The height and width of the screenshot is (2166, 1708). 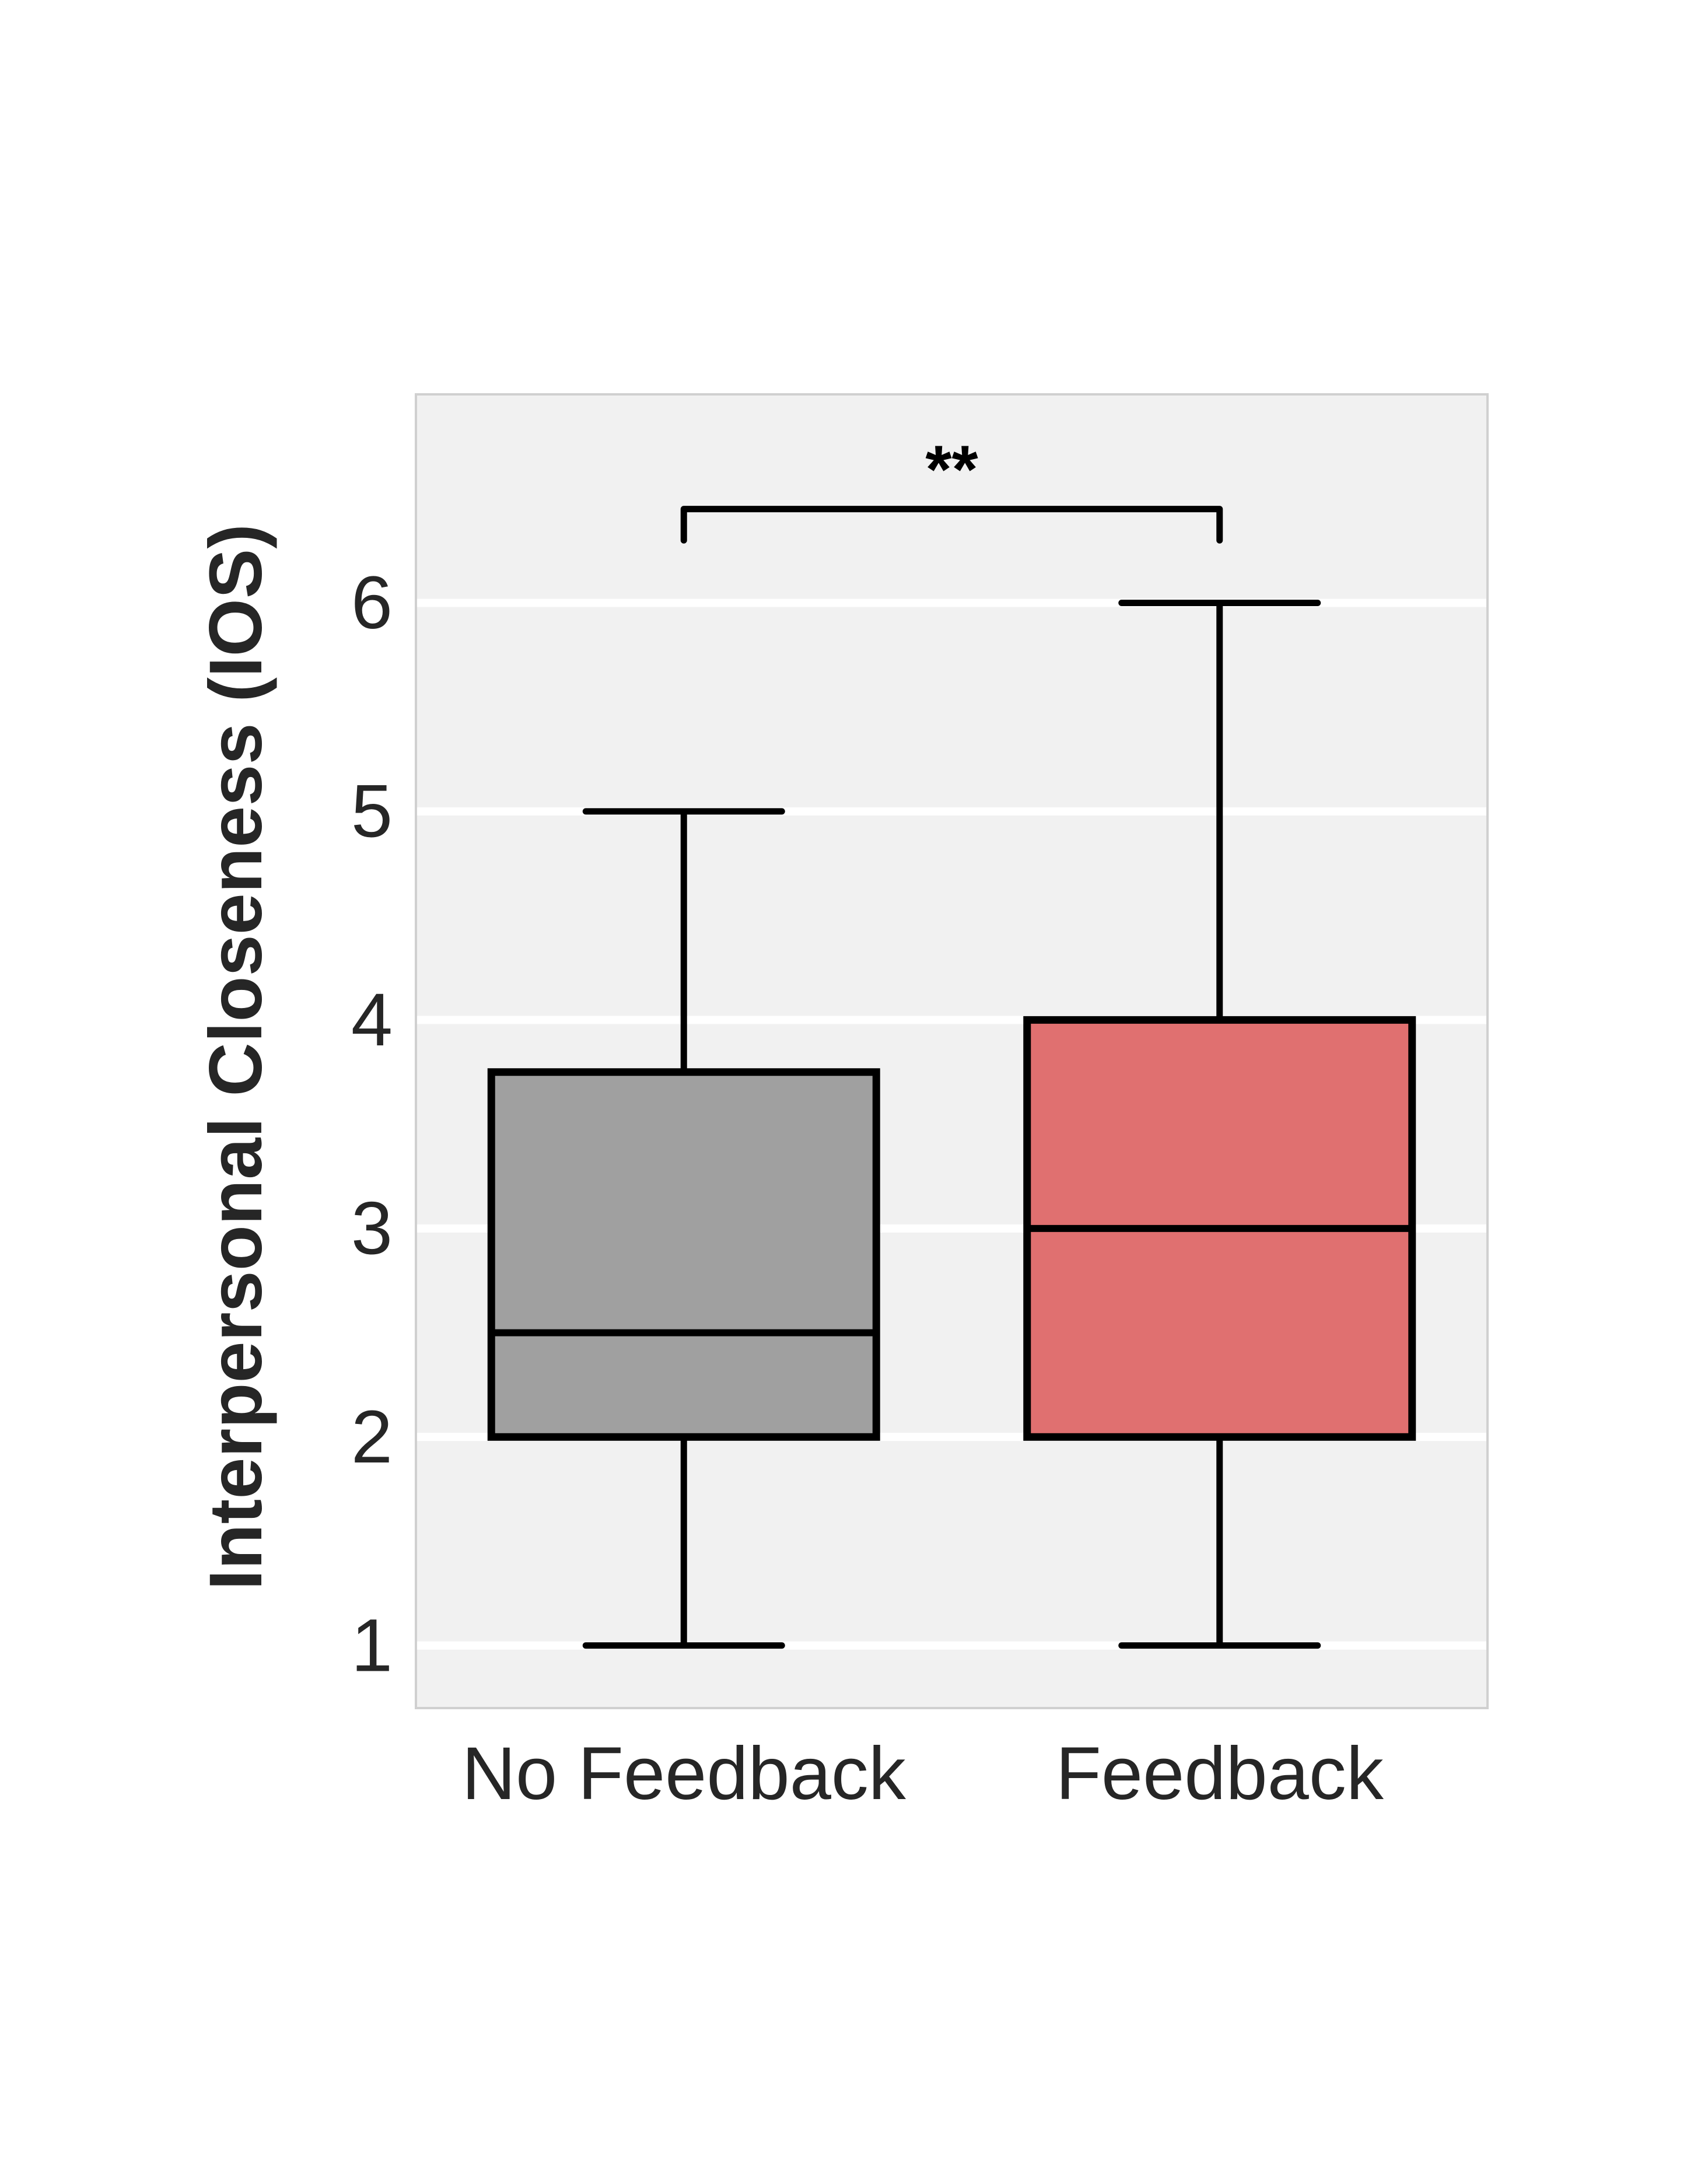 I want to click on y-tick-label-6: 6, so click(x=372, y=603).